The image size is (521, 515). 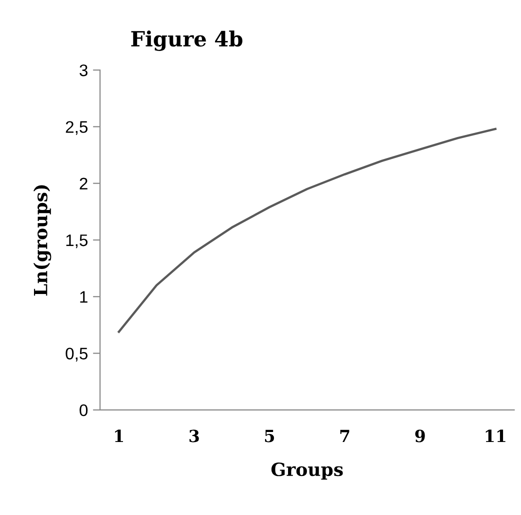 I want to click on x-axis-title: Groups, so click(x=307, y=471).